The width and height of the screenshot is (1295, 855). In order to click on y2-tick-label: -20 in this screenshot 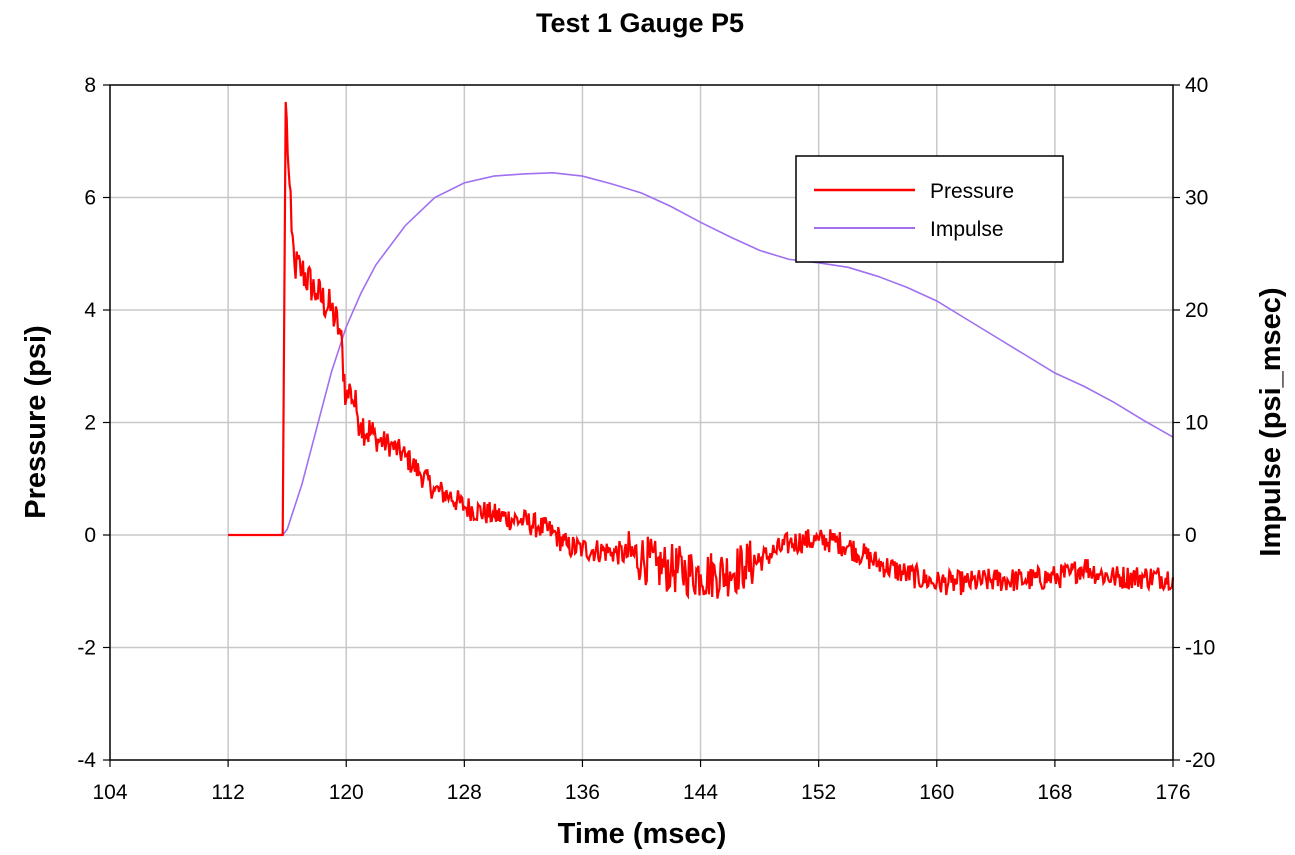, I will do `click(1200, 760)`.